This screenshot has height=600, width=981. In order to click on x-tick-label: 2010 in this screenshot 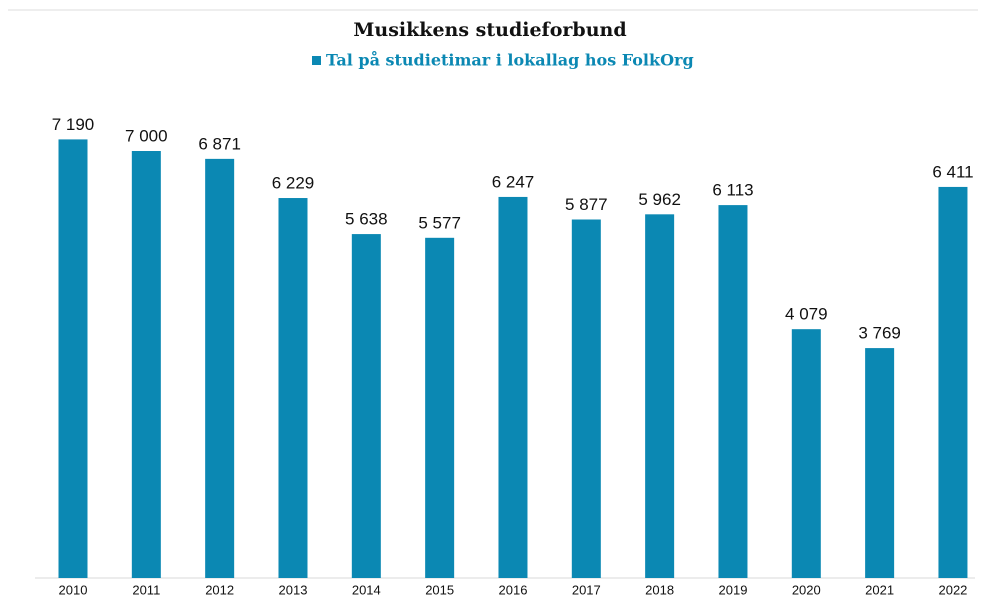, I will do `click(73, 589)`.